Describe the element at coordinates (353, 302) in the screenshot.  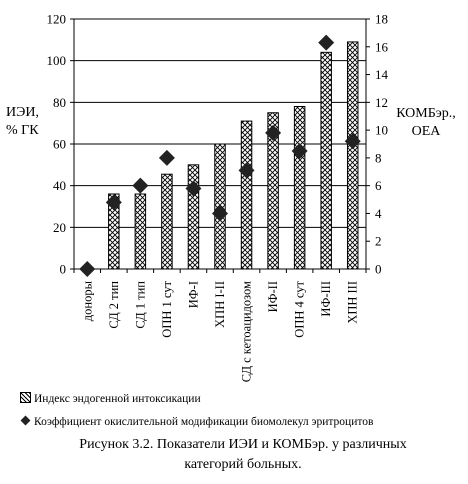
I see `x-tick-label: ХПН III` at that location.